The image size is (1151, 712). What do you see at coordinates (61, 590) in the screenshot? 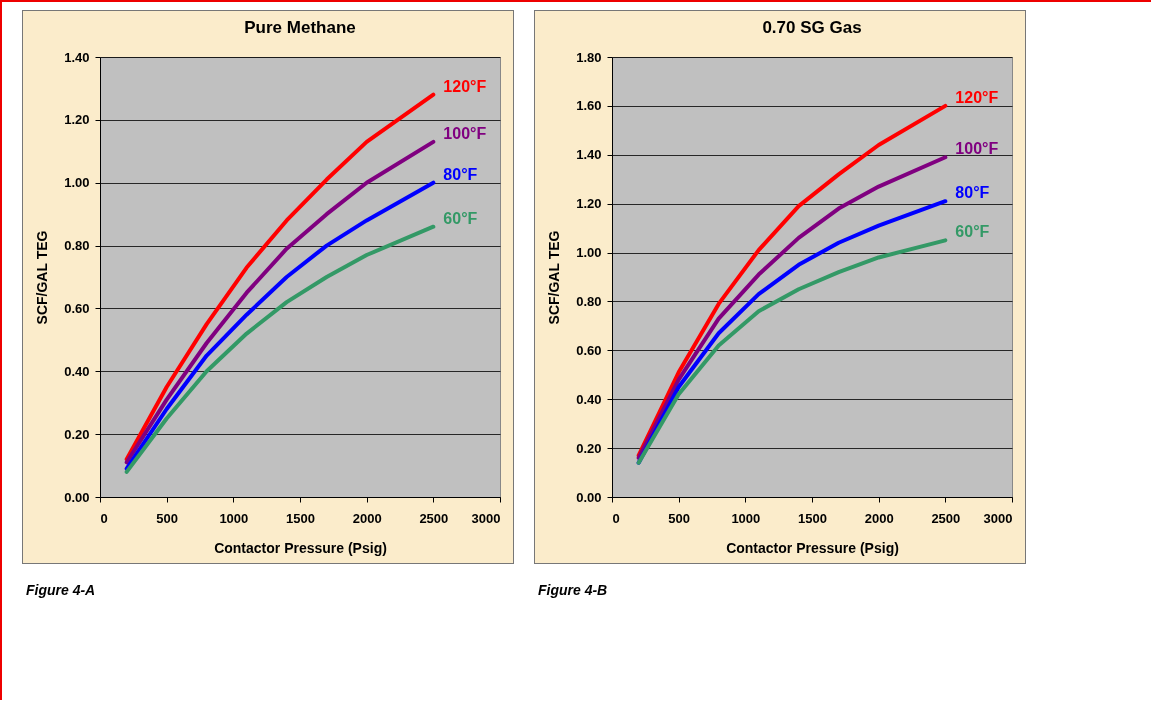
I see `caption: Figure 4-A` at bounding box center [61, 590].